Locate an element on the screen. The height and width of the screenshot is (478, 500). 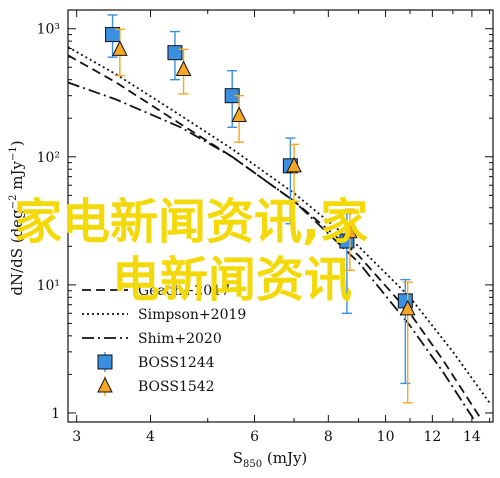
legend-item-shim-2020: Shim+2020 is located at coordinates (152, 339).